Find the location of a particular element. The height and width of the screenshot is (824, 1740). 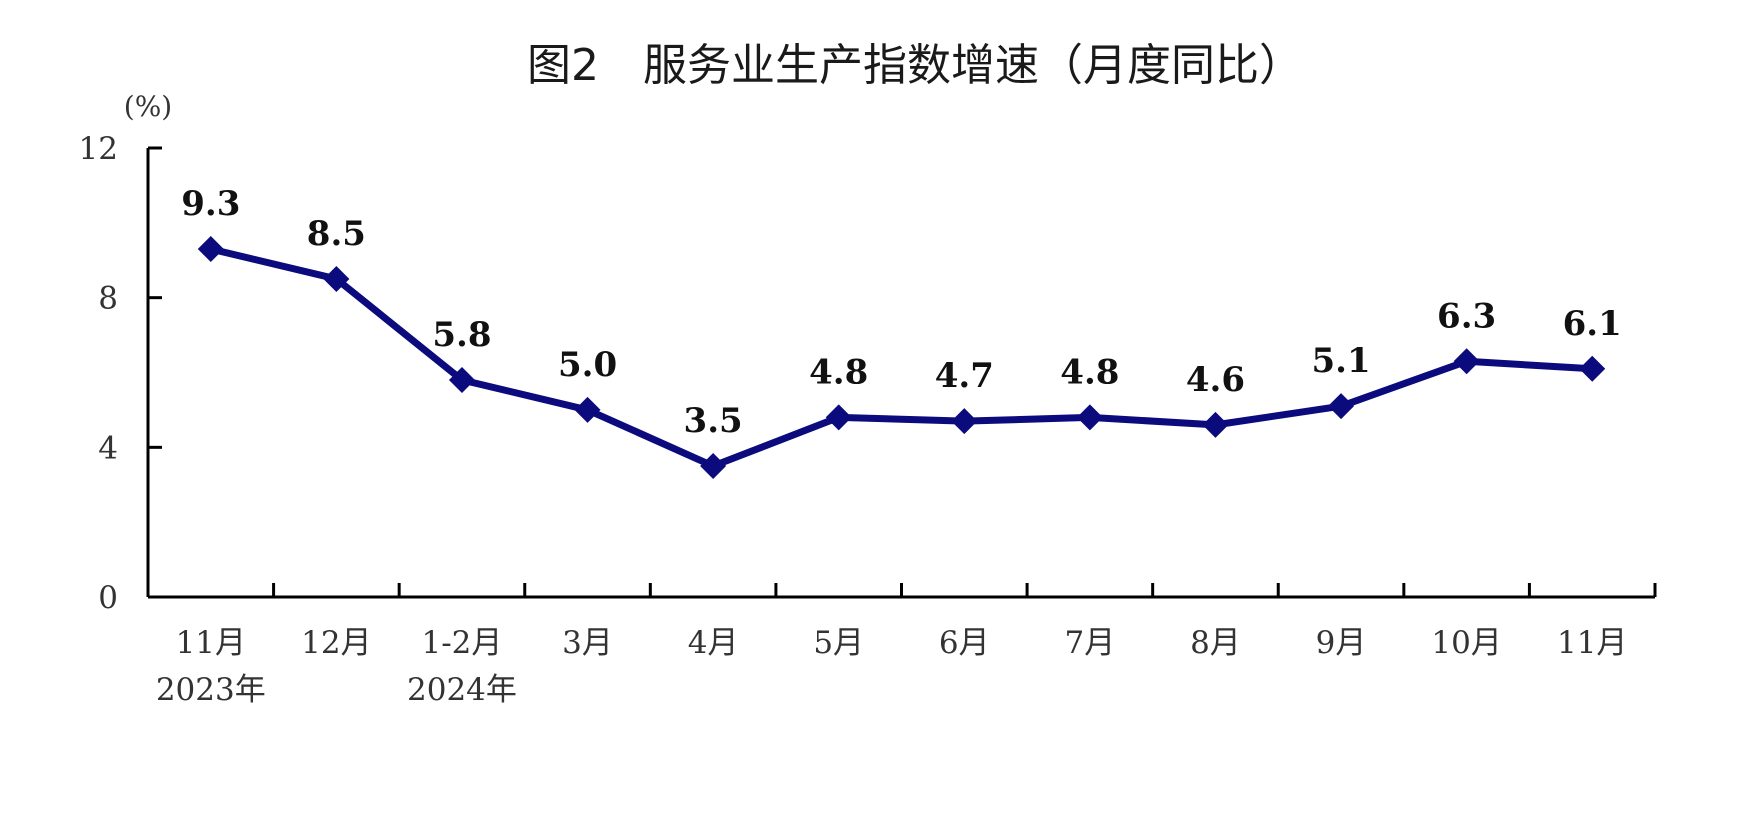

x-tick-label: 9月 is located at coordinates (1341, 643).